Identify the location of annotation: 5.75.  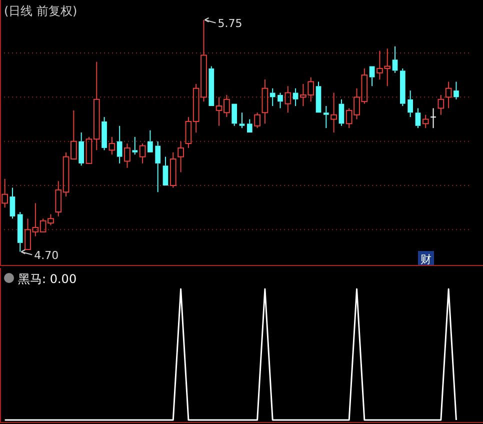
(230, 23).